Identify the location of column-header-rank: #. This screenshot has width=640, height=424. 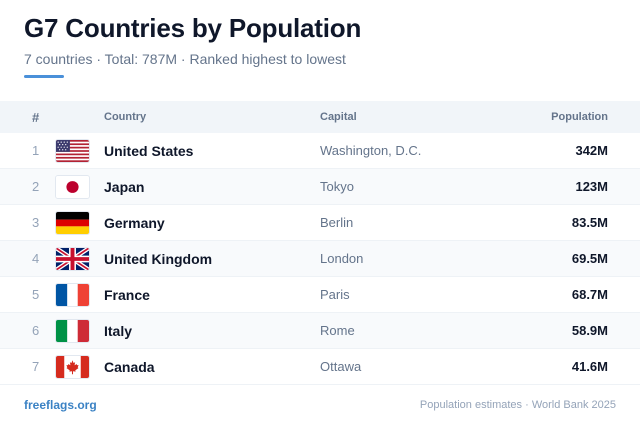
(36, 117).